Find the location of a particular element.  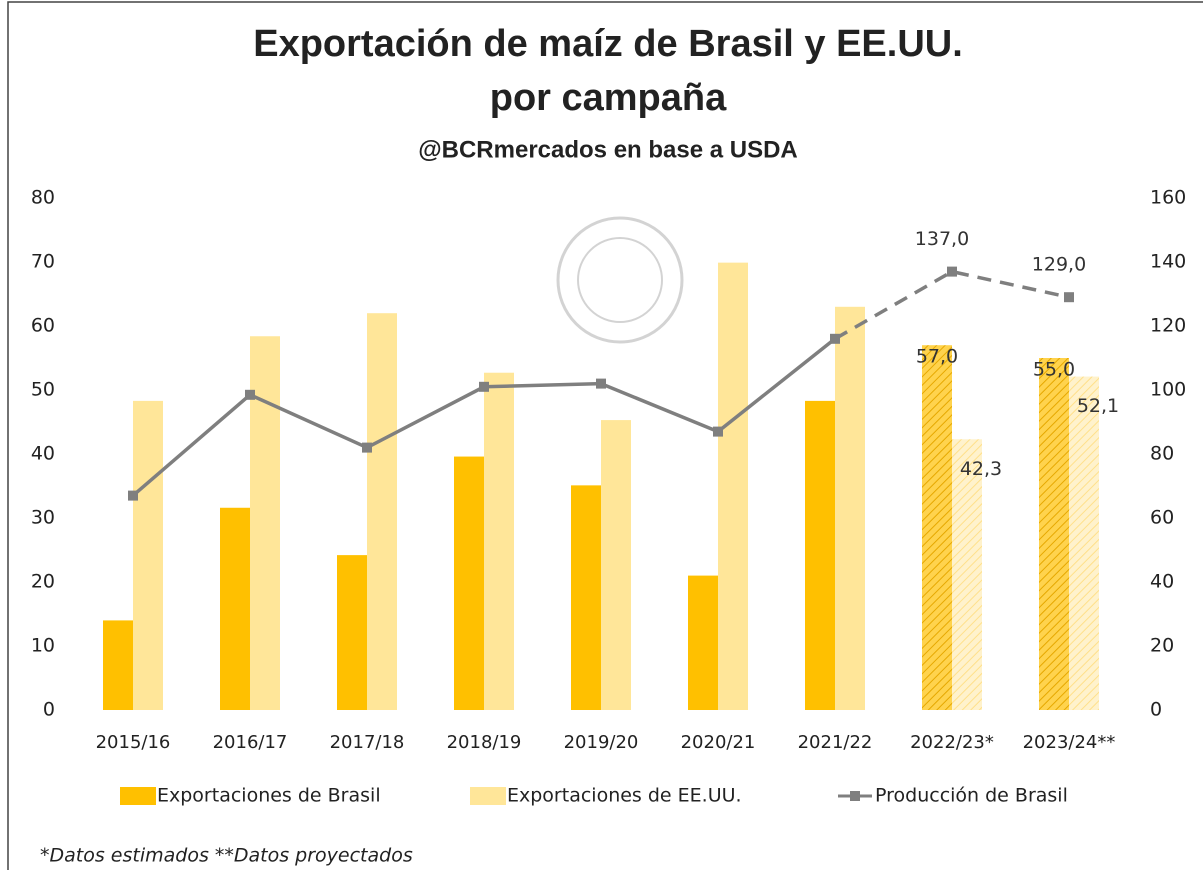

chart-title-line2: por campaña is located at coordinates (608, 98).